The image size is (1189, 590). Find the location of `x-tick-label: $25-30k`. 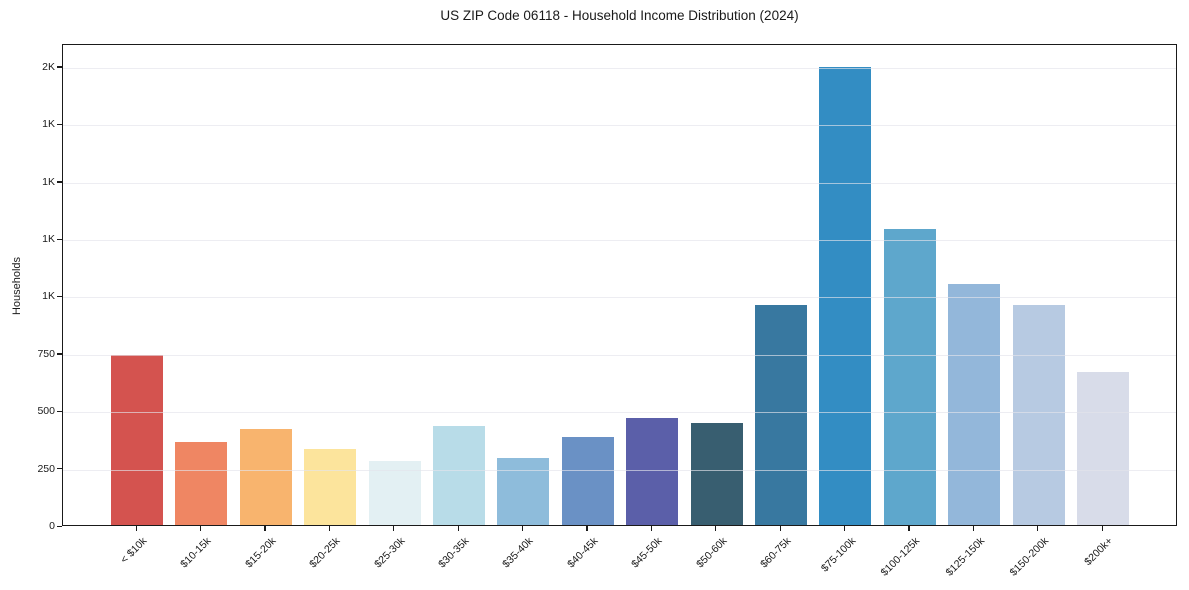

x-tick-label: $25-30k is located at coordinates (389, 553).